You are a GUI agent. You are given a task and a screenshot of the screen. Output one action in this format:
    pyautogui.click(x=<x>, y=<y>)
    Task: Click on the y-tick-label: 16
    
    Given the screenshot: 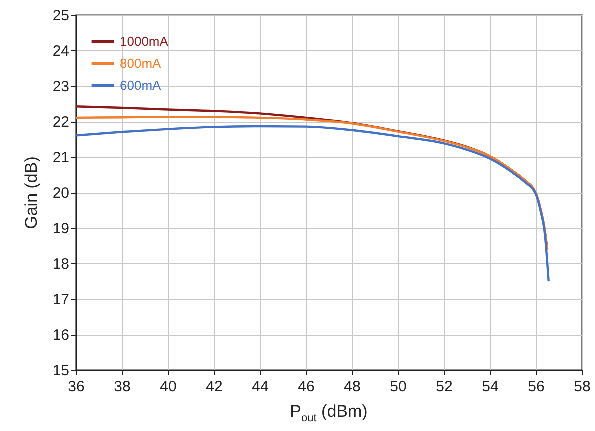 What is the action you would take?
    pyautogui.click(x=61, y=335)
    